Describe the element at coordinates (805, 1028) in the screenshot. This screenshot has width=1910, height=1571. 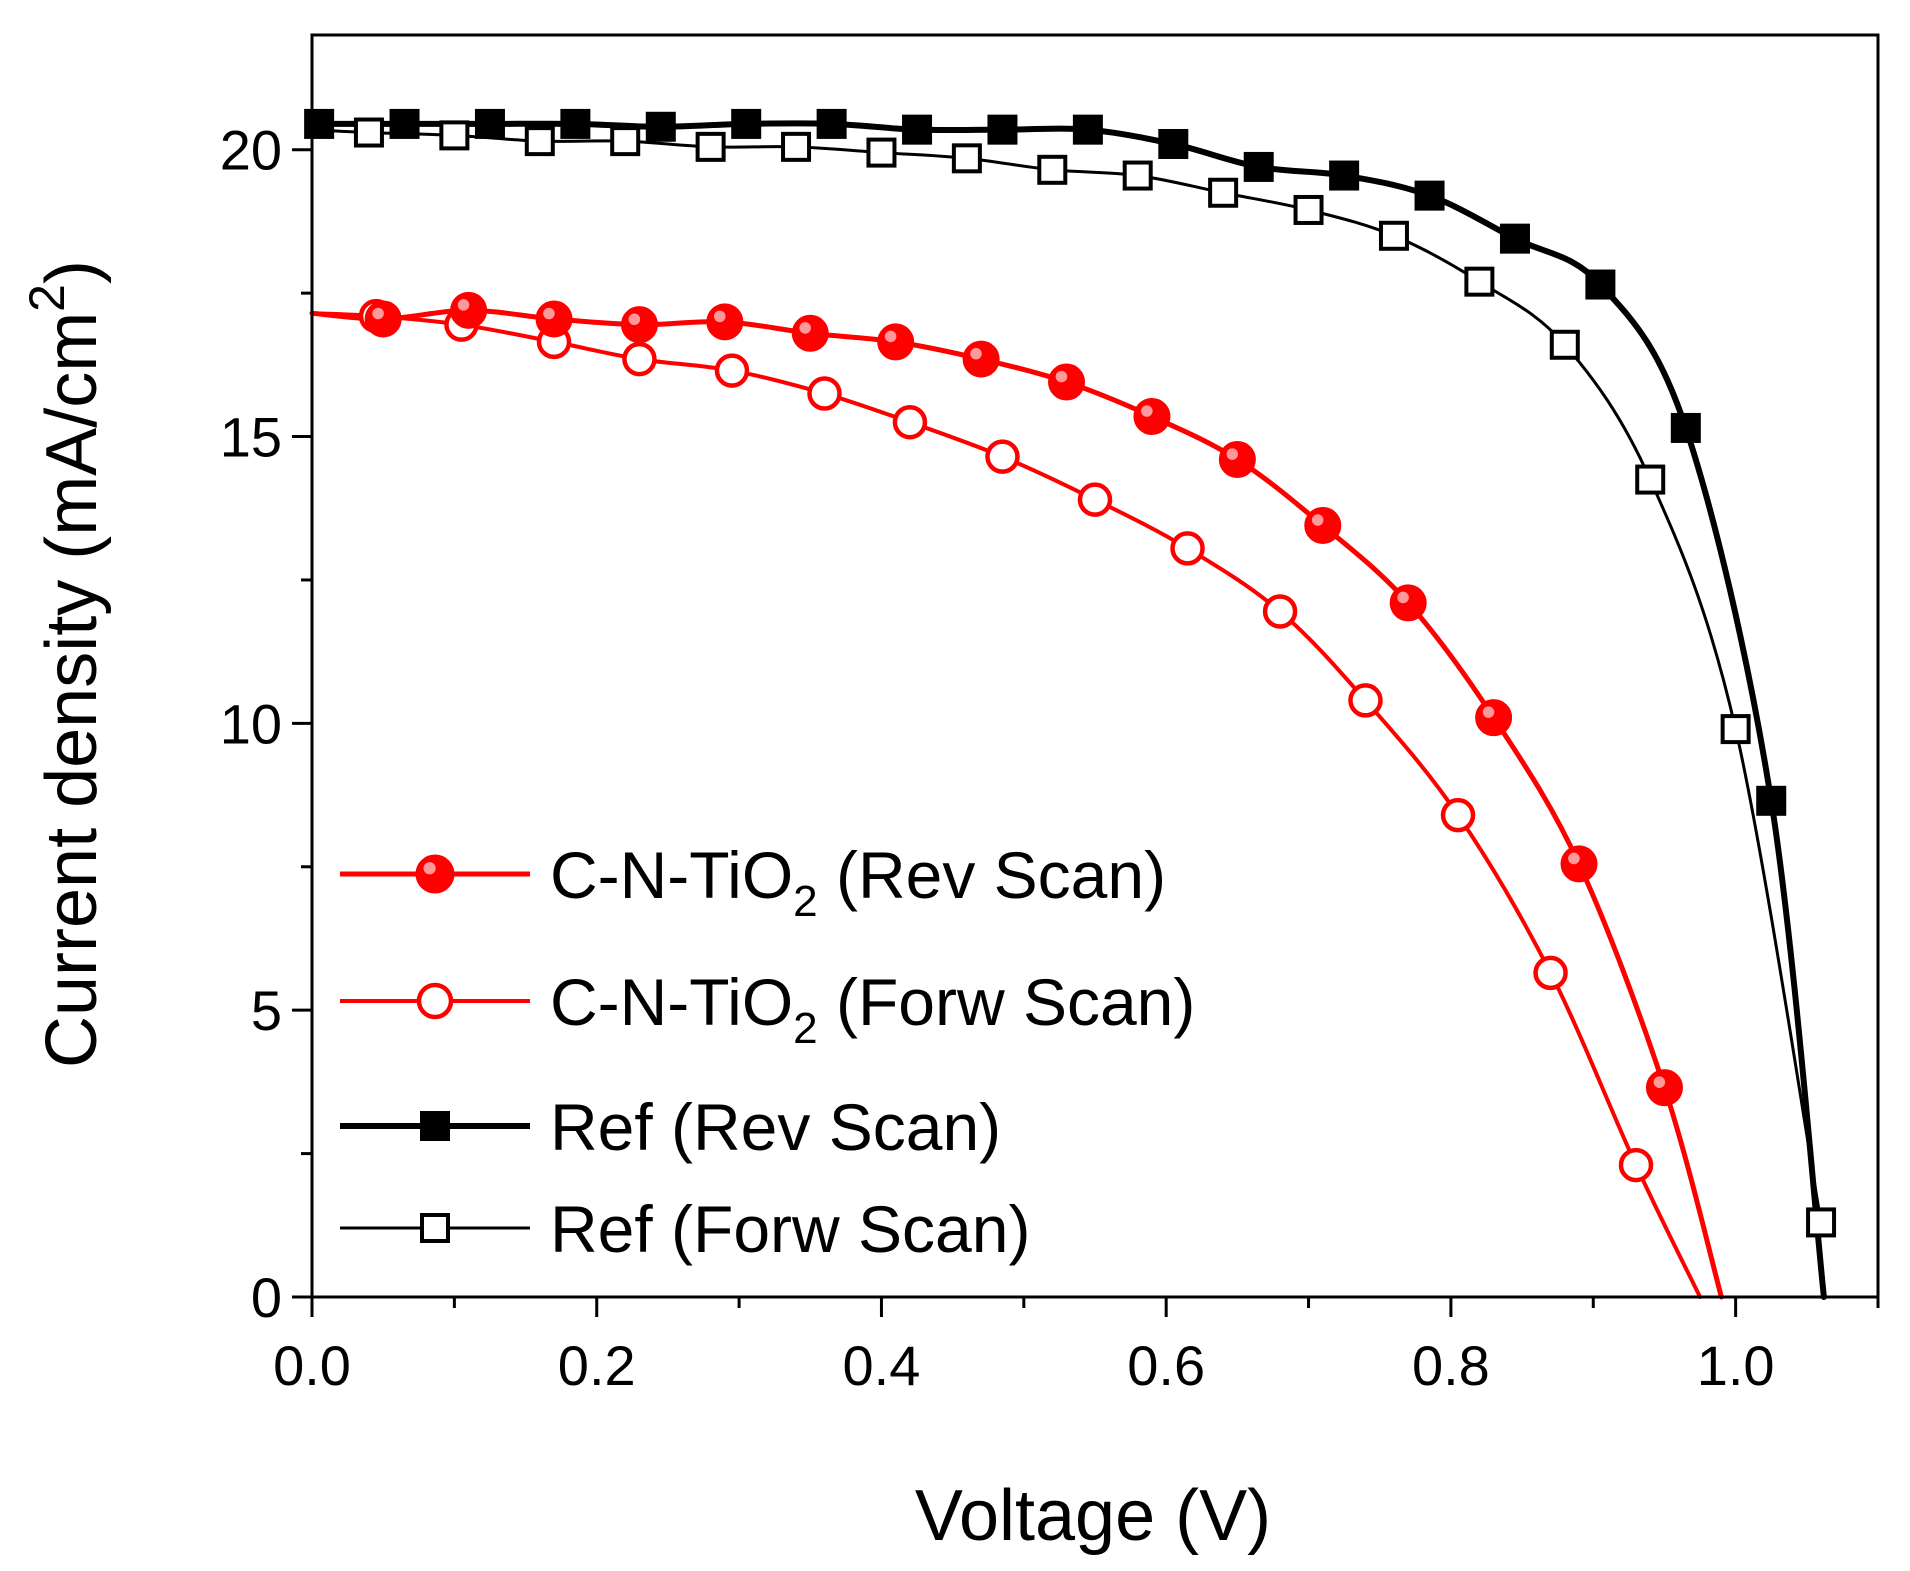
I see `legend-label-sub: 2` at that location.